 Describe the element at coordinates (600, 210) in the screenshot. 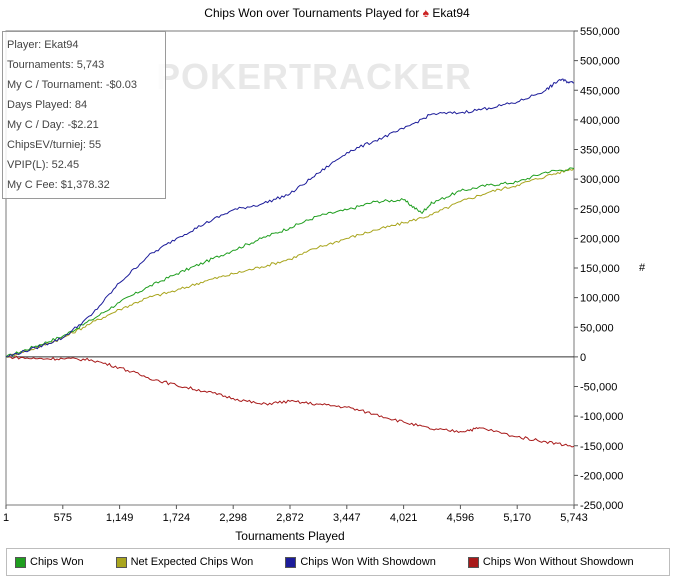

I see `y-tick-label: 250,000` at that location.